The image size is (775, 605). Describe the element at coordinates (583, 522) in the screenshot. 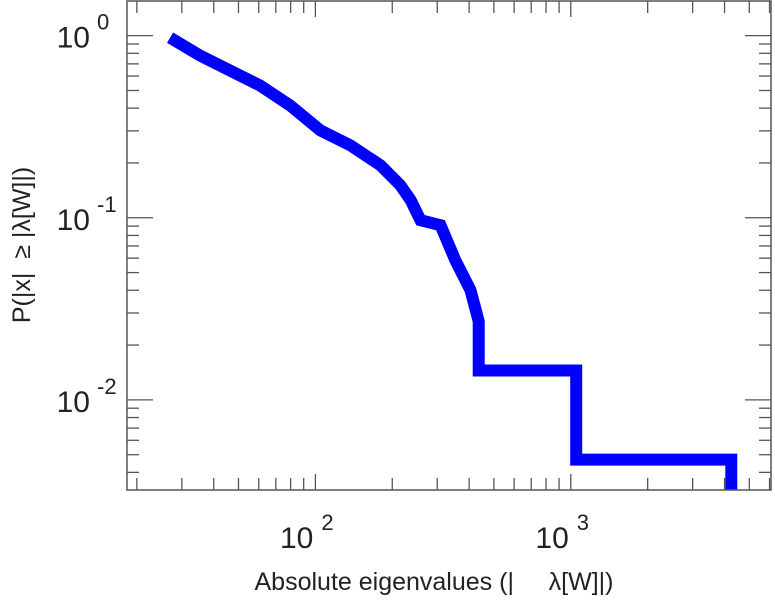

I see `x-tick-label-exponent: 3` at that location.